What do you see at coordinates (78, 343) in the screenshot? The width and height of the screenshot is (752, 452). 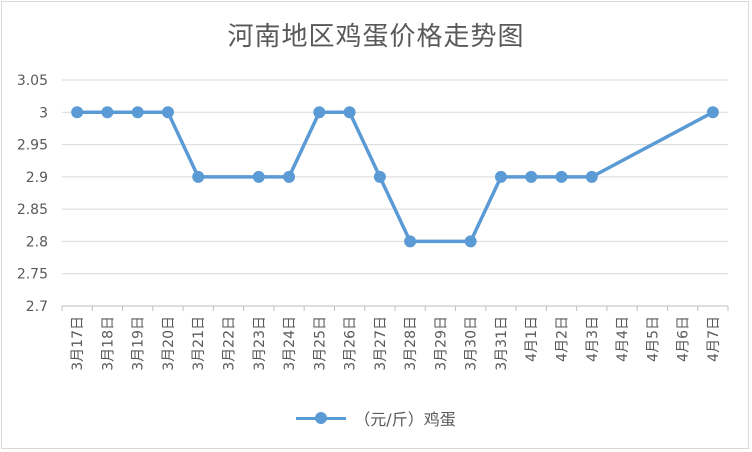 I see `x-tick-label: 3月17日` at bounding box center [78, 343].